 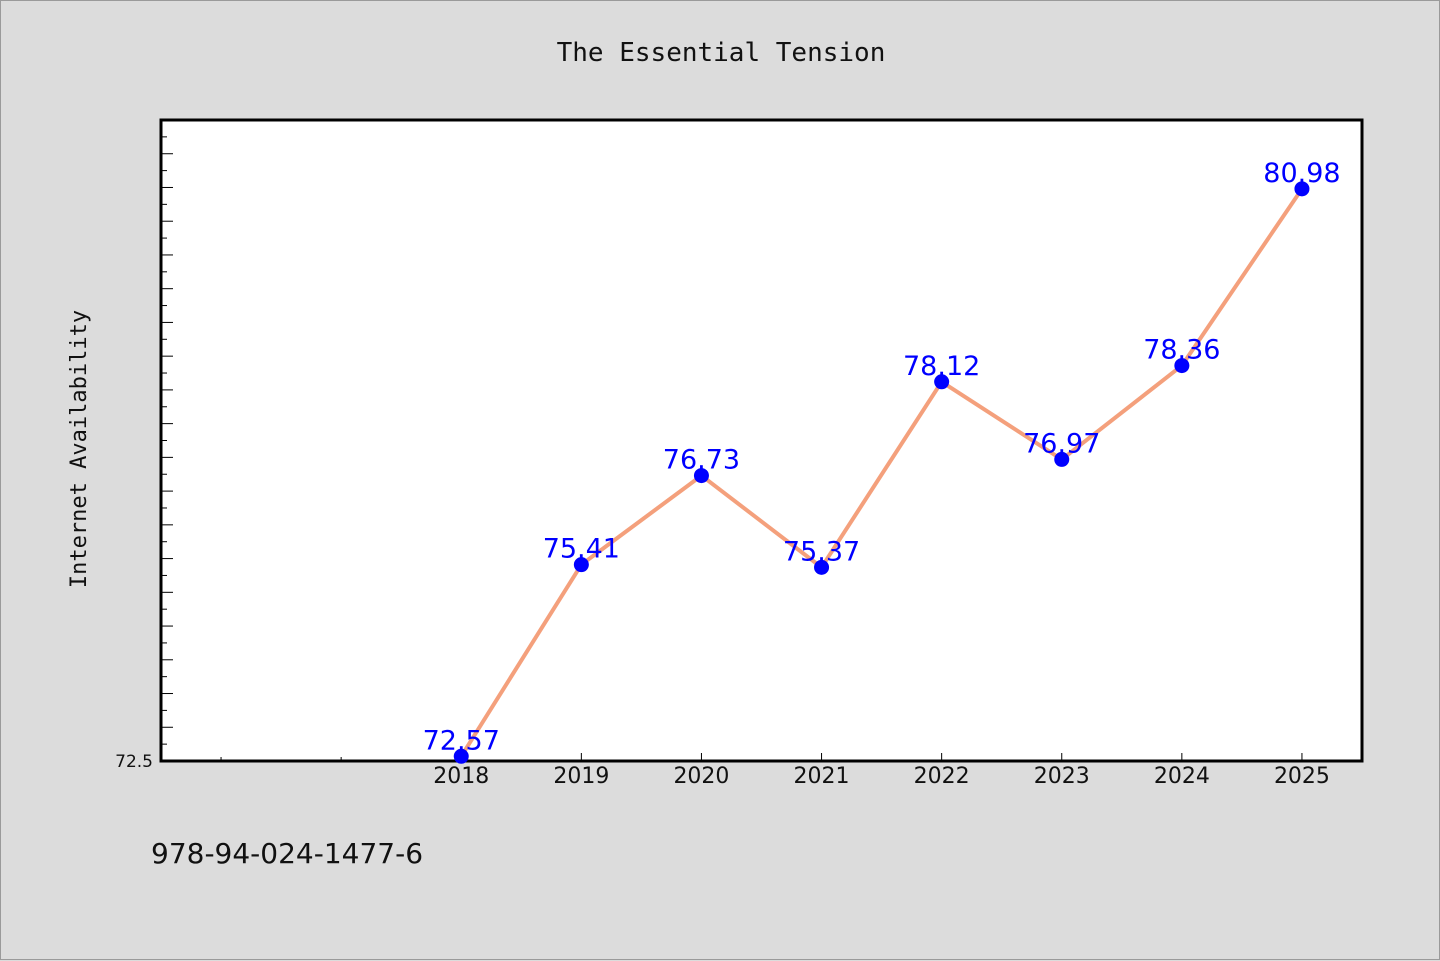 What do you see at coordinates (881, 776) in the screenshot?
I see `x-axis-tick-labels: 2018 2019 2020 2021 2022 2023 2024 2025` at bounding box center [881, 776].